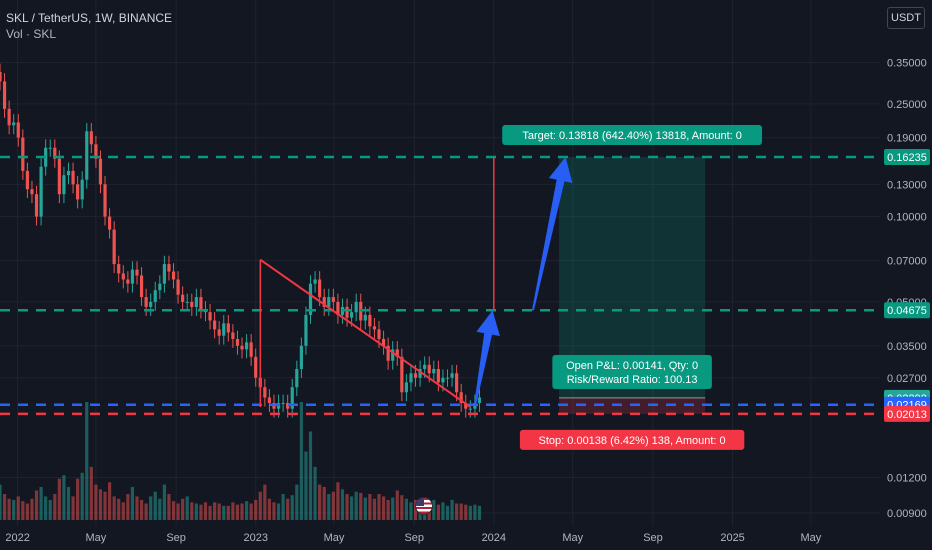 This screenshot has height=550, width=932. Describe the element at coordinates (176, 538) in the screenshot. I see `x-tick-label: Sep` at that location.